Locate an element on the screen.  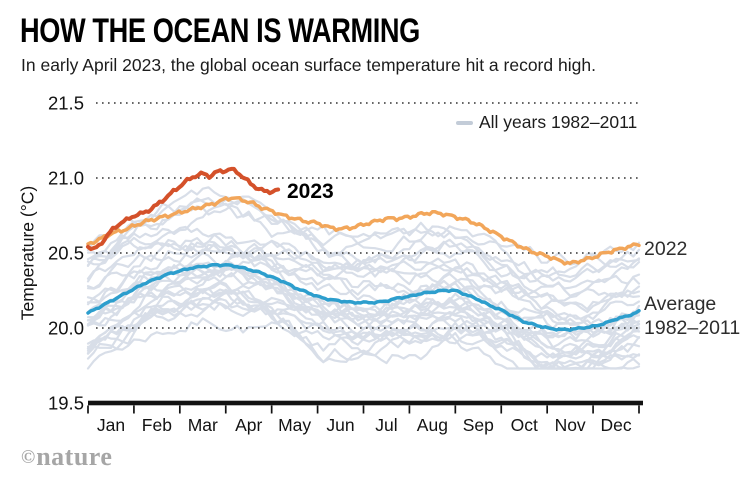
legend-label: All years 1982–2011 is located at coordinates (558, 122).